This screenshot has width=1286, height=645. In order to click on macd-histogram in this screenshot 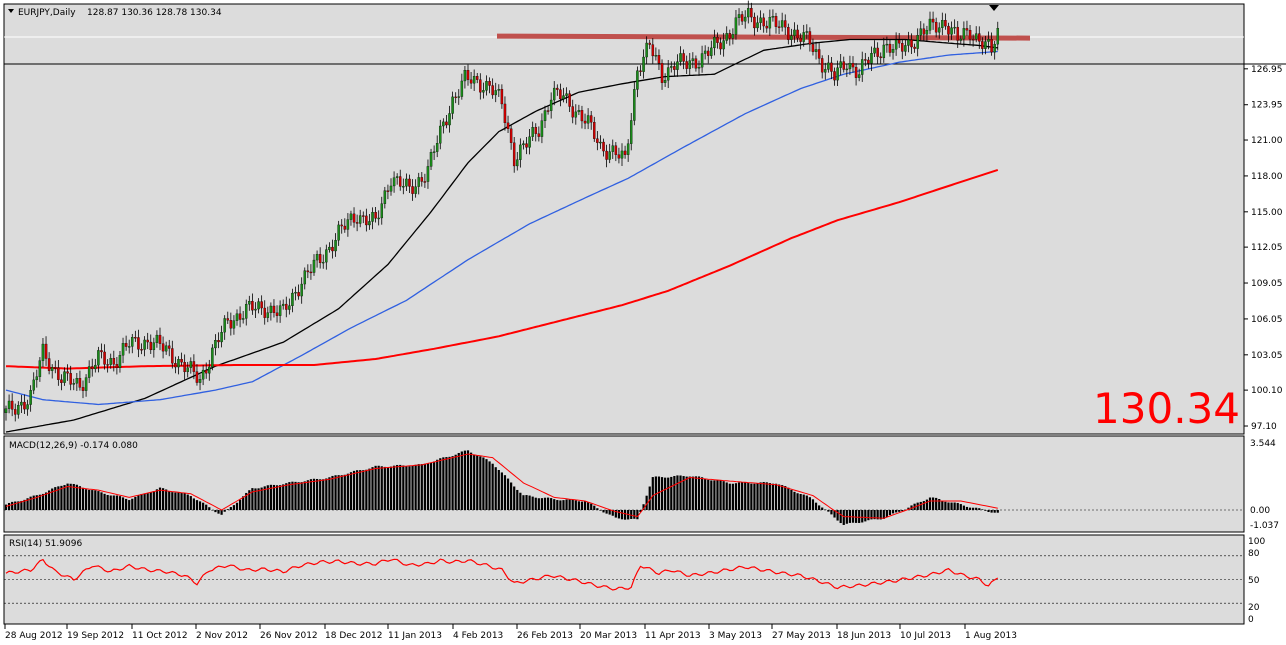, I will do `click(624, 487)`.